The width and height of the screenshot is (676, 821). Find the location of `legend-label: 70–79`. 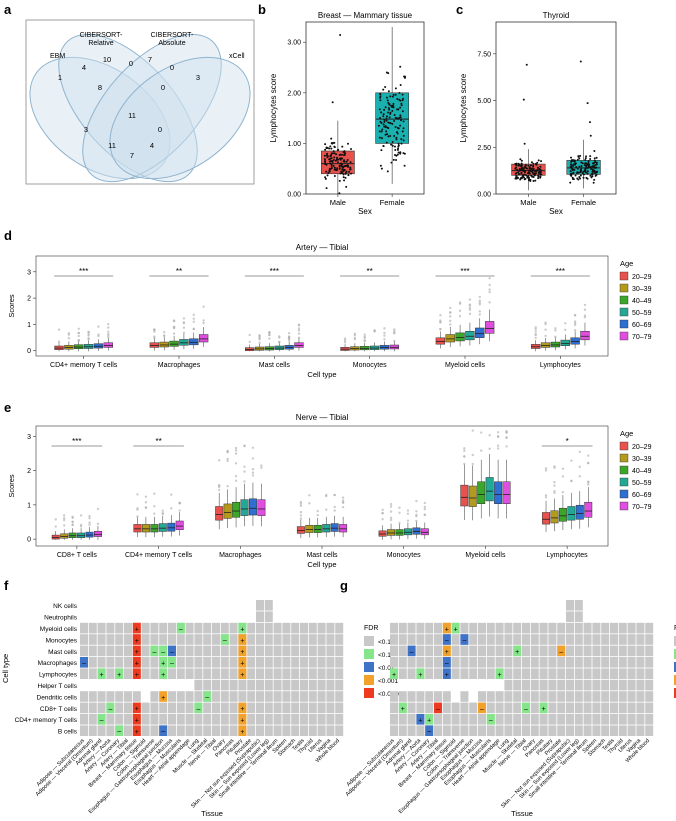

legend-label: 70–79 is located at coordinates (642, 507).